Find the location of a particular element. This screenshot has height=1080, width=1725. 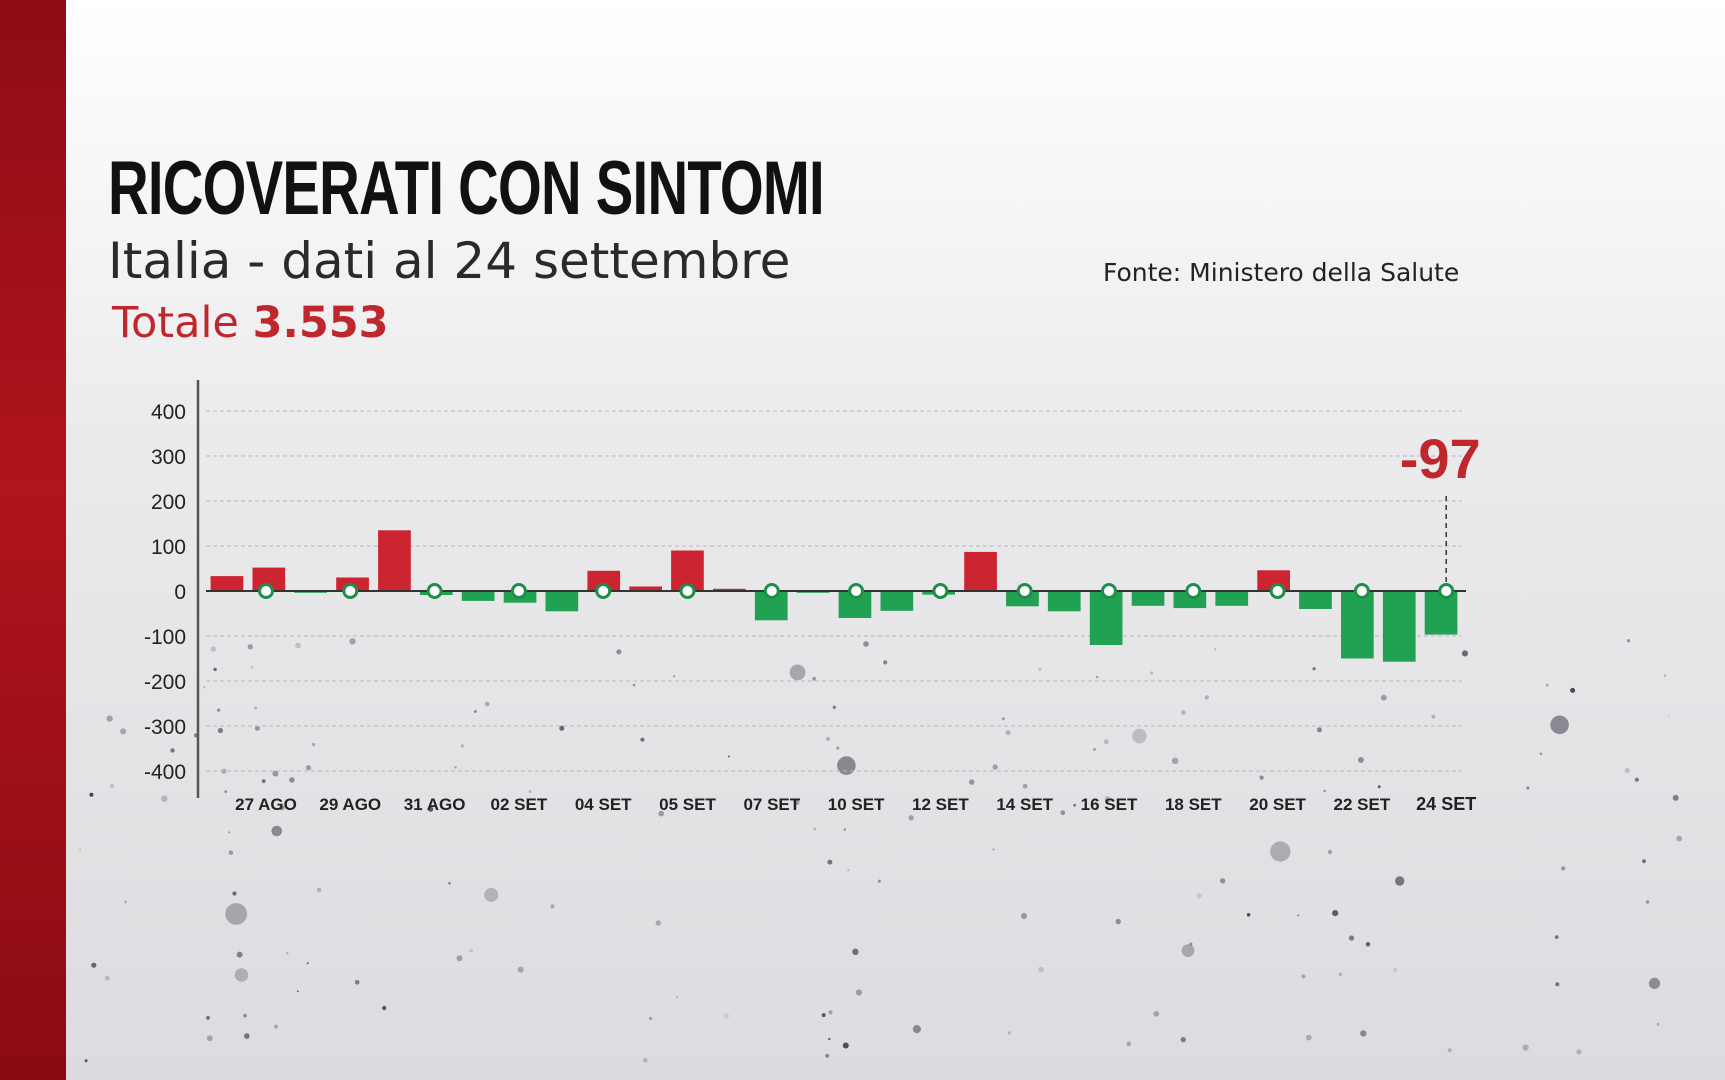

left-red-stripe is located at coordinates (33, 540).